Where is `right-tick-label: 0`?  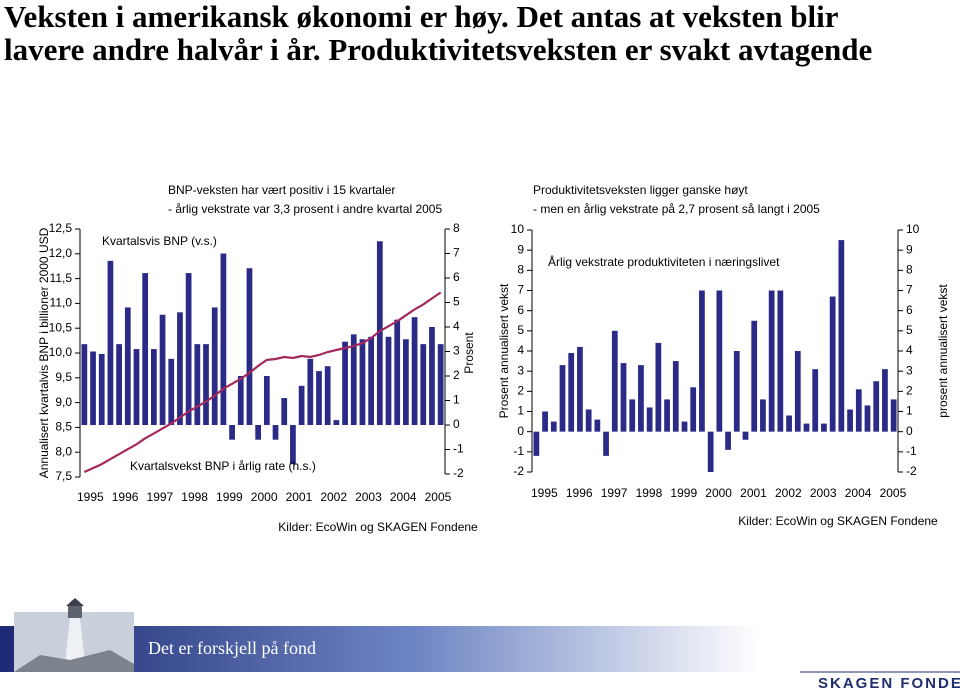
right-tick-label: 0 is located at coordinates (456, 424).